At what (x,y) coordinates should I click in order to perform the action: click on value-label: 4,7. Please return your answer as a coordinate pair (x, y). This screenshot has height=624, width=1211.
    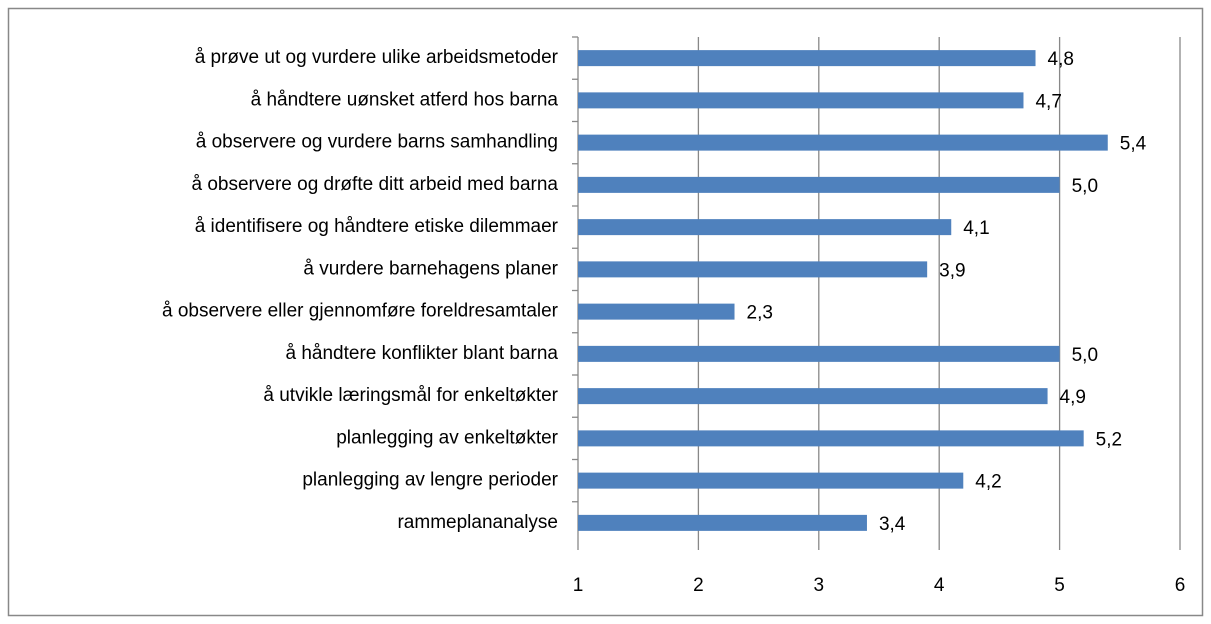
    Looking at the image, I should click on (1048, 101).